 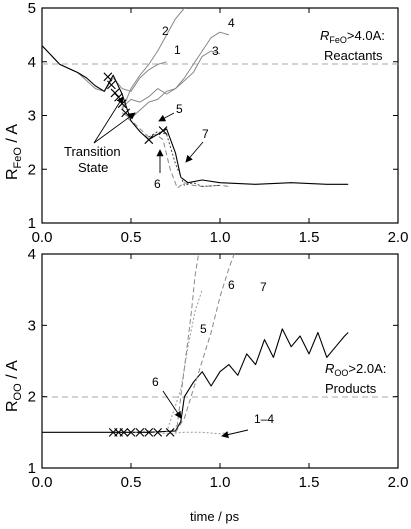 I want to click on reactants-label-line2: Reactants, so click(x=353, y=55).